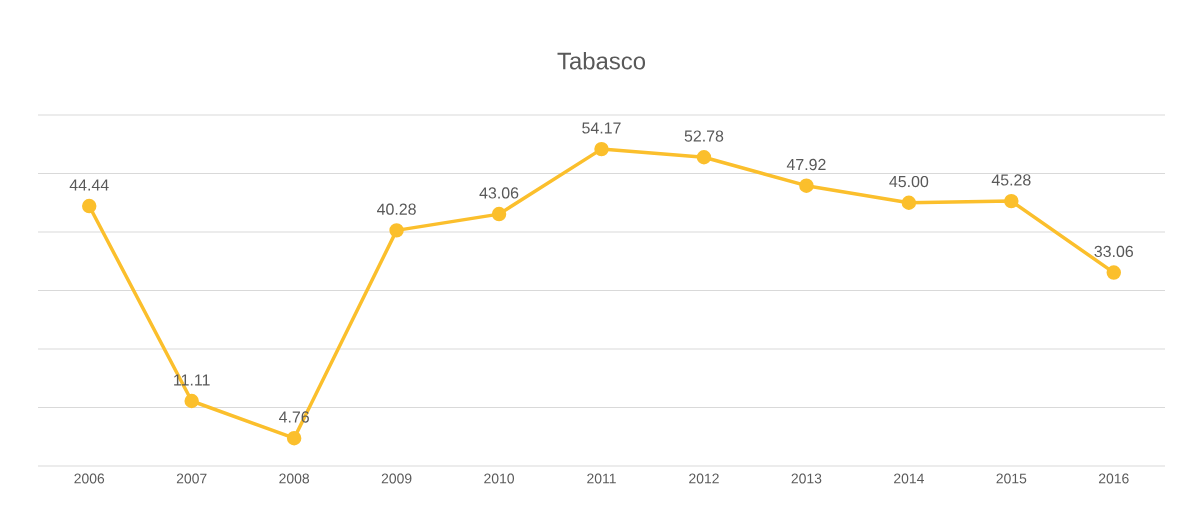 This screenshot has height=518, width=1189. I want to click on data-label: 33.06, so click(1114, 251).